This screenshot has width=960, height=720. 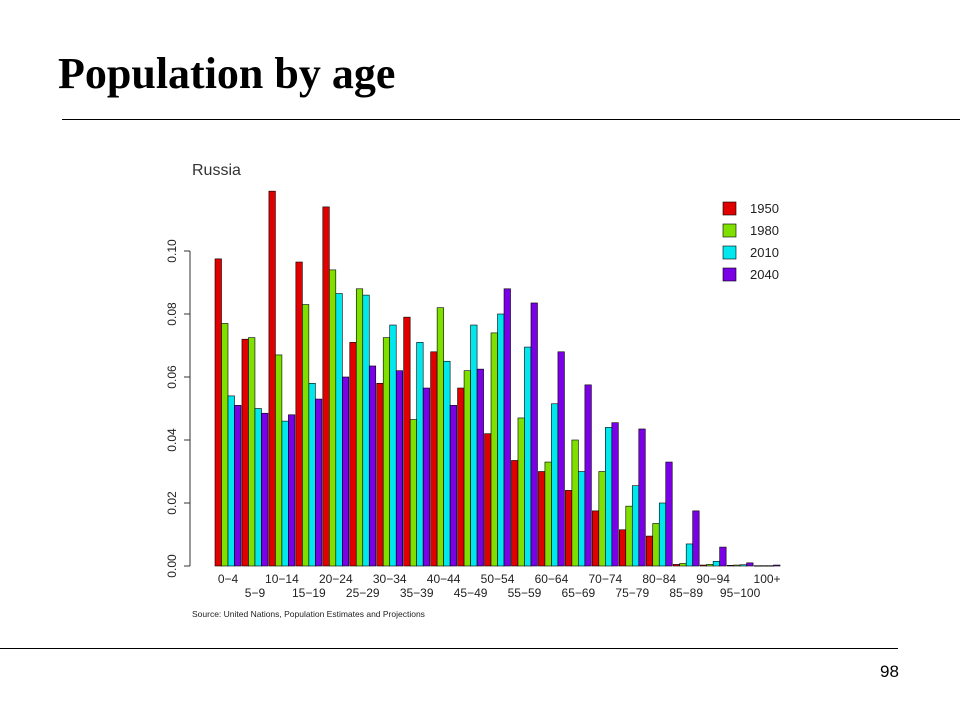 I want to click on x-tick-label: 10−14, so click(x=282, y=579).